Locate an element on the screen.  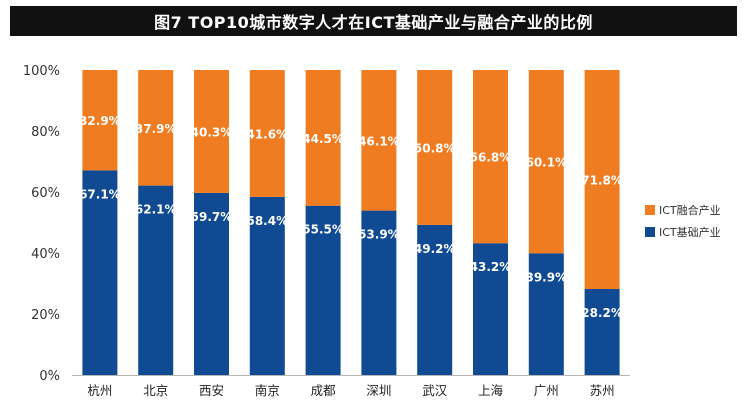
data-label-ict-base: 43.2% is located at coordinates (491, 267).